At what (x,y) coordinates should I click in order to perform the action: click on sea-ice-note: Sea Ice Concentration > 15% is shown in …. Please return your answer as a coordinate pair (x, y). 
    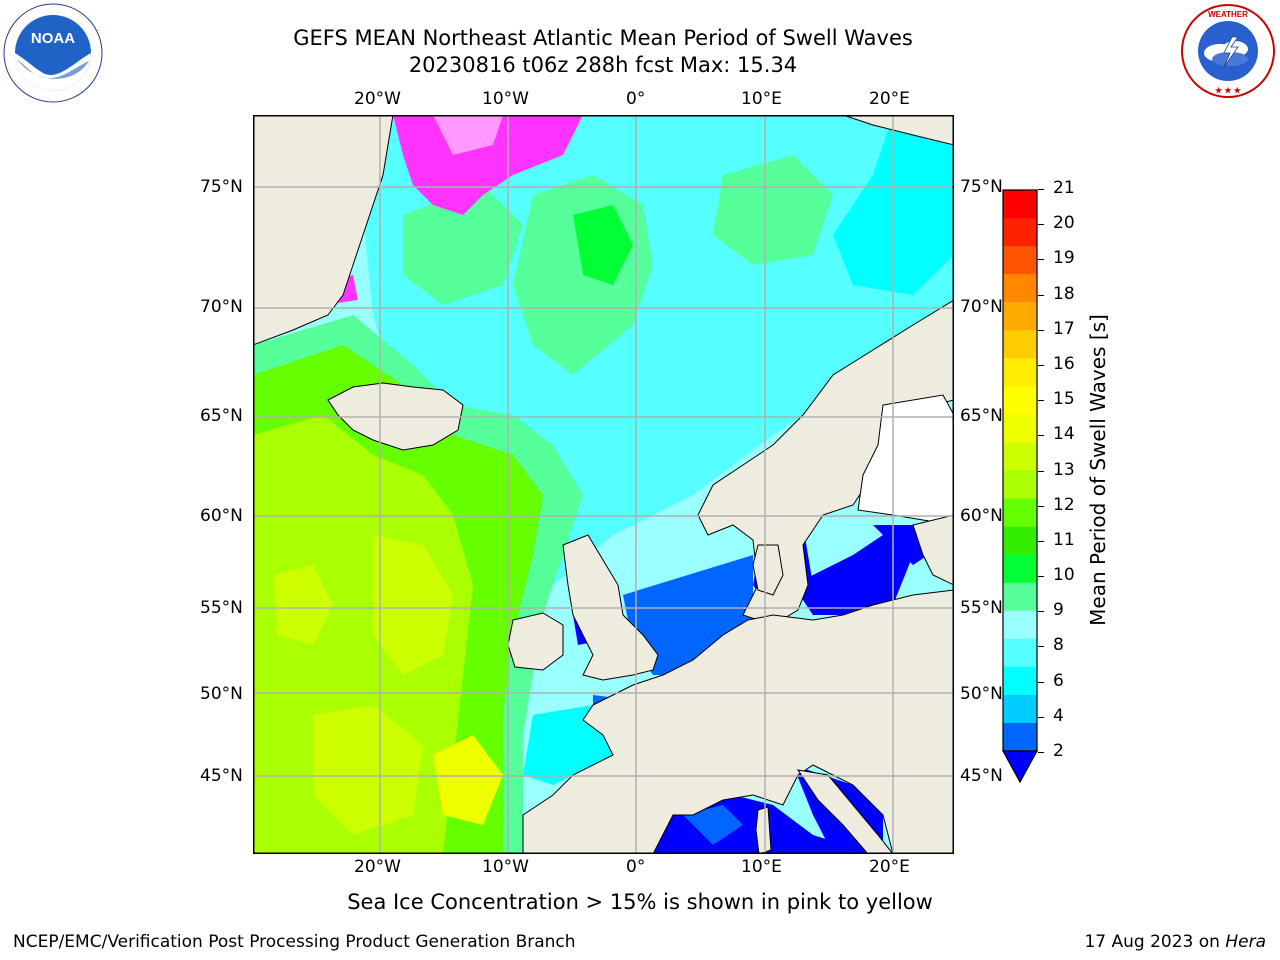
    Looking at the image, I should click on (640, 902).